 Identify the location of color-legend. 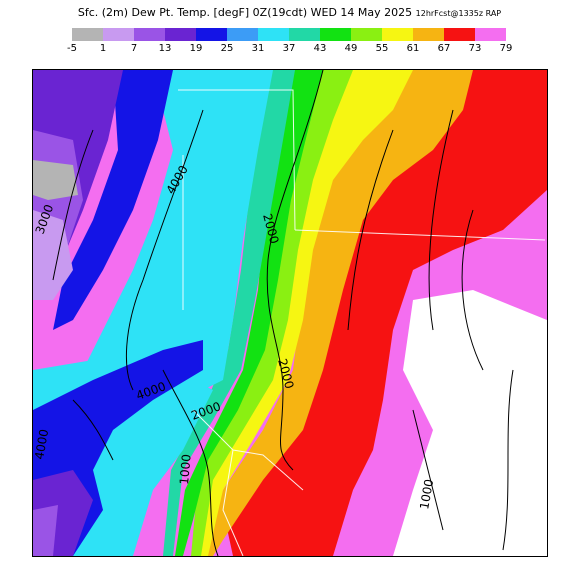
(289, 34).